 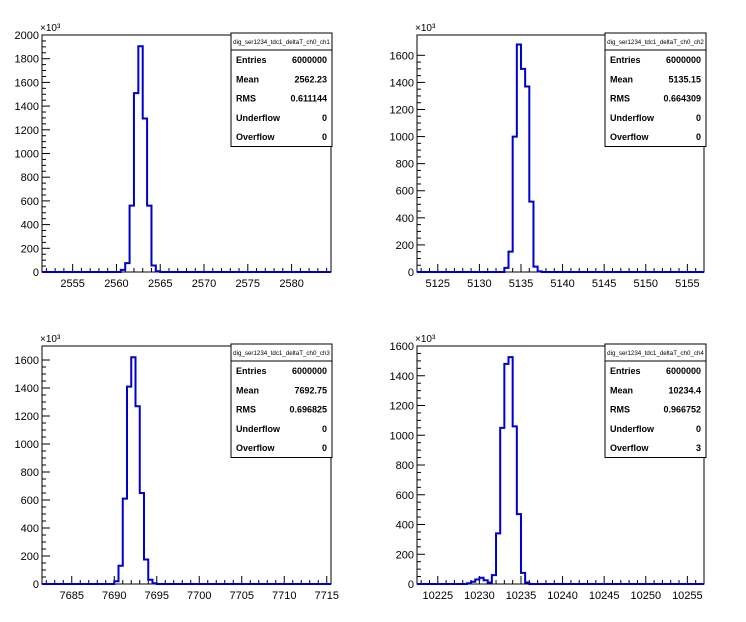 What do you see at coordinates (438, 596) in the screenshot?
I see `x-tick-label: 10225` at bounding box center [438, 596].